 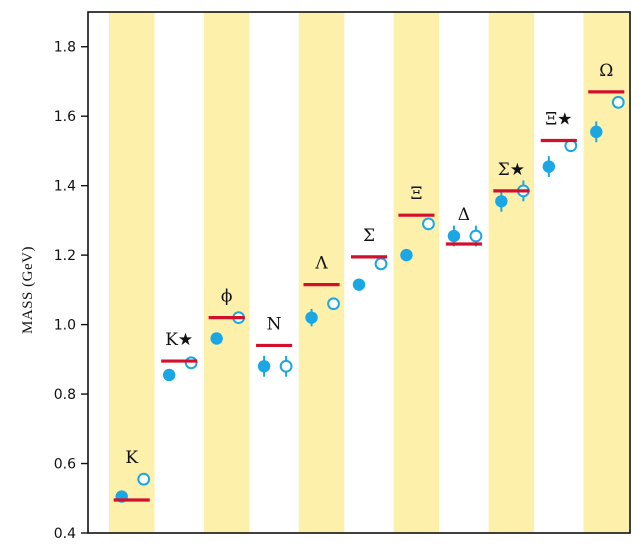 I want to click on category-label: Σ, so click(x=369, y=236).